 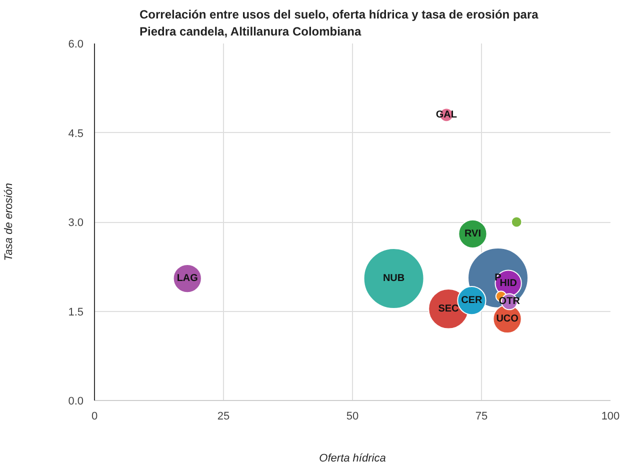 What do you see at coordinates (76, 402) in the screenshot?
I see `y-tick-label: 0.0` at bounding box center [76, 402].